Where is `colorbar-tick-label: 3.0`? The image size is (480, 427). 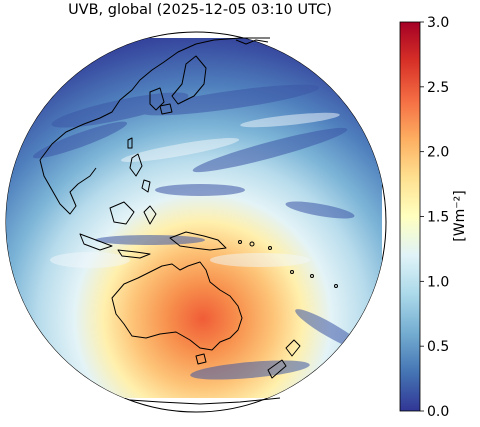 colorbar-tick-label: 3.0 is located at coordinates (438, 23).